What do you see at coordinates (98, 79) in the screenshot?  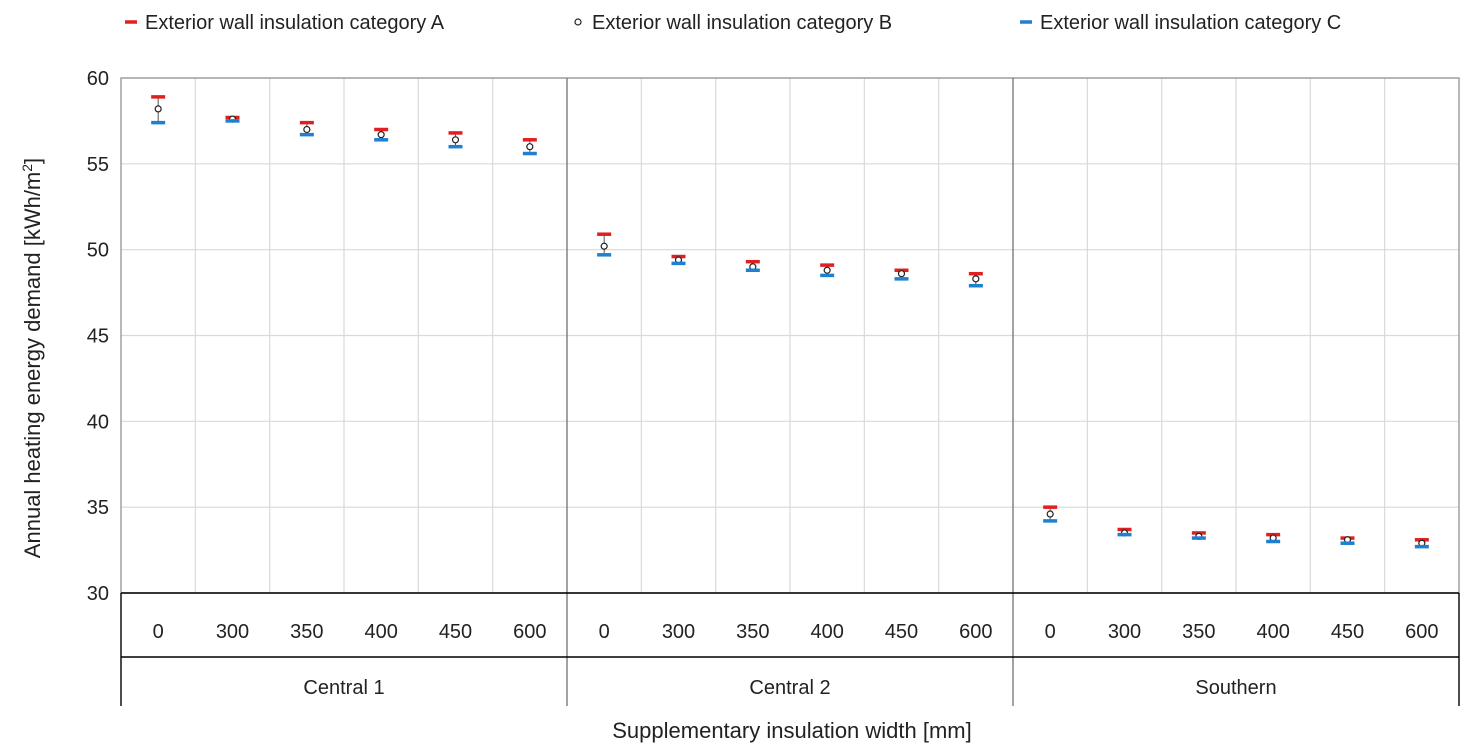 I see `y-tick-label: 60` at bounding box center [98, 79].